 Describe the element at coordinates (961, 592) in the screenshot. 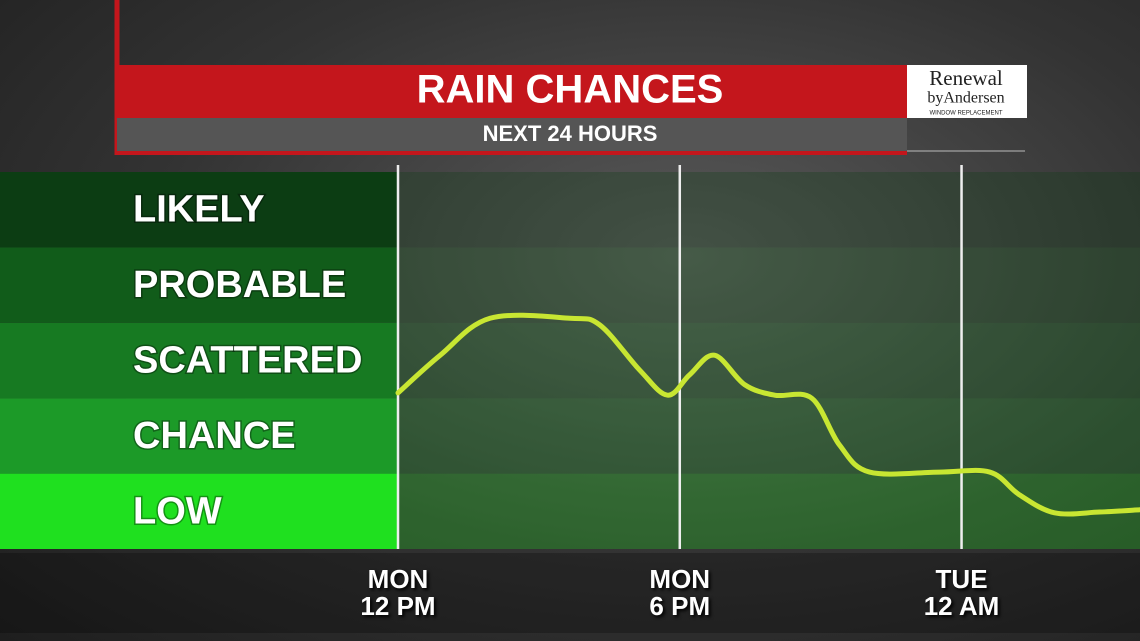

I see `x-tick-label: TUE 12 AM` at that location.